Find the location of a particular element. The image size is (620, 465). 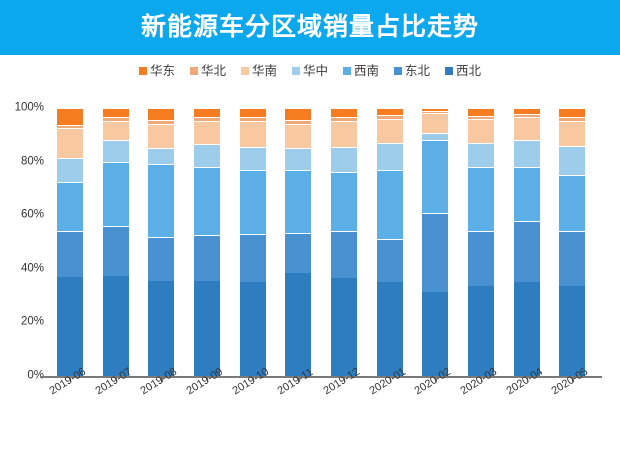

legend-item-1: 华北 is located at coordinates (207, 71).